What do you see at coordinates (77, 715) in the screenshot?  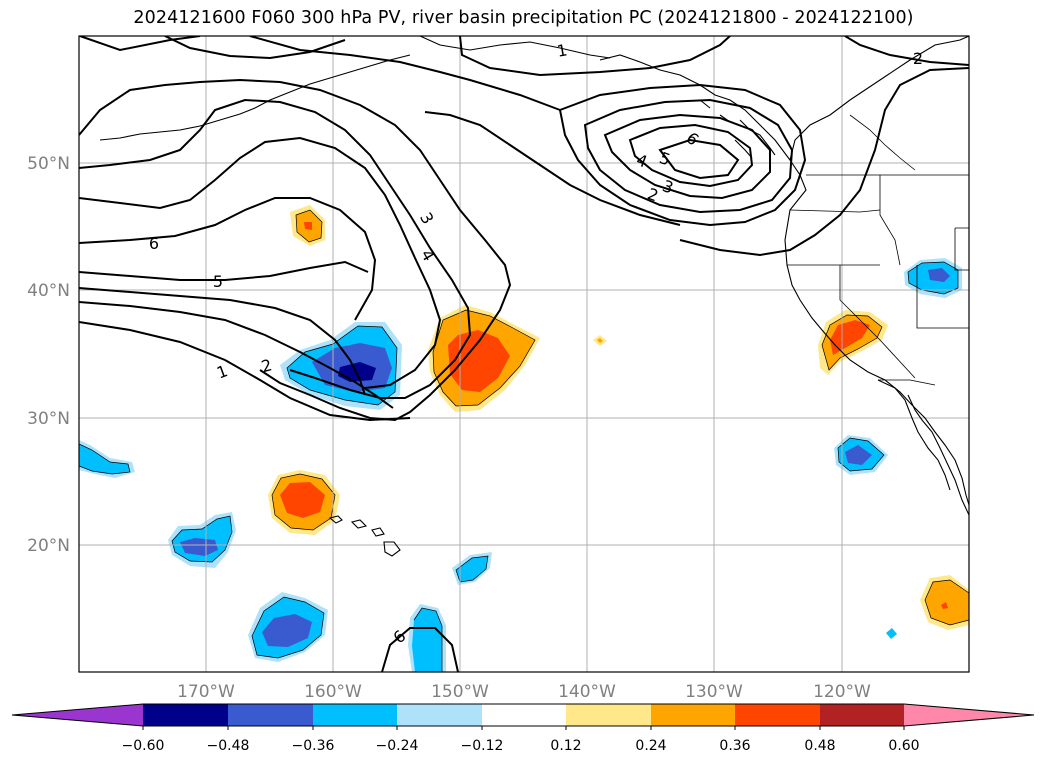 I see `colorbar-extend-min` at bounding box center [77, 715].